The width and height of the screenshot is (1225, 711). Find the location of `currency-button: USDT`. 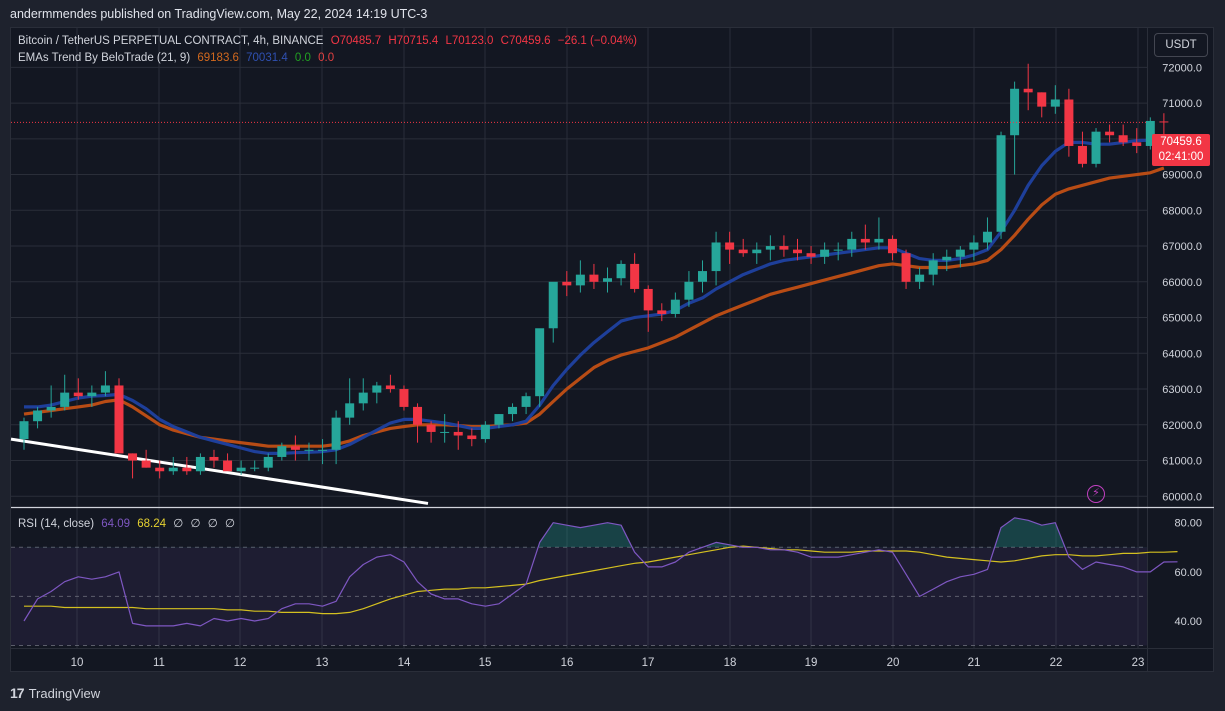

currency-button: USDT is located at coordinates (1181, 45).